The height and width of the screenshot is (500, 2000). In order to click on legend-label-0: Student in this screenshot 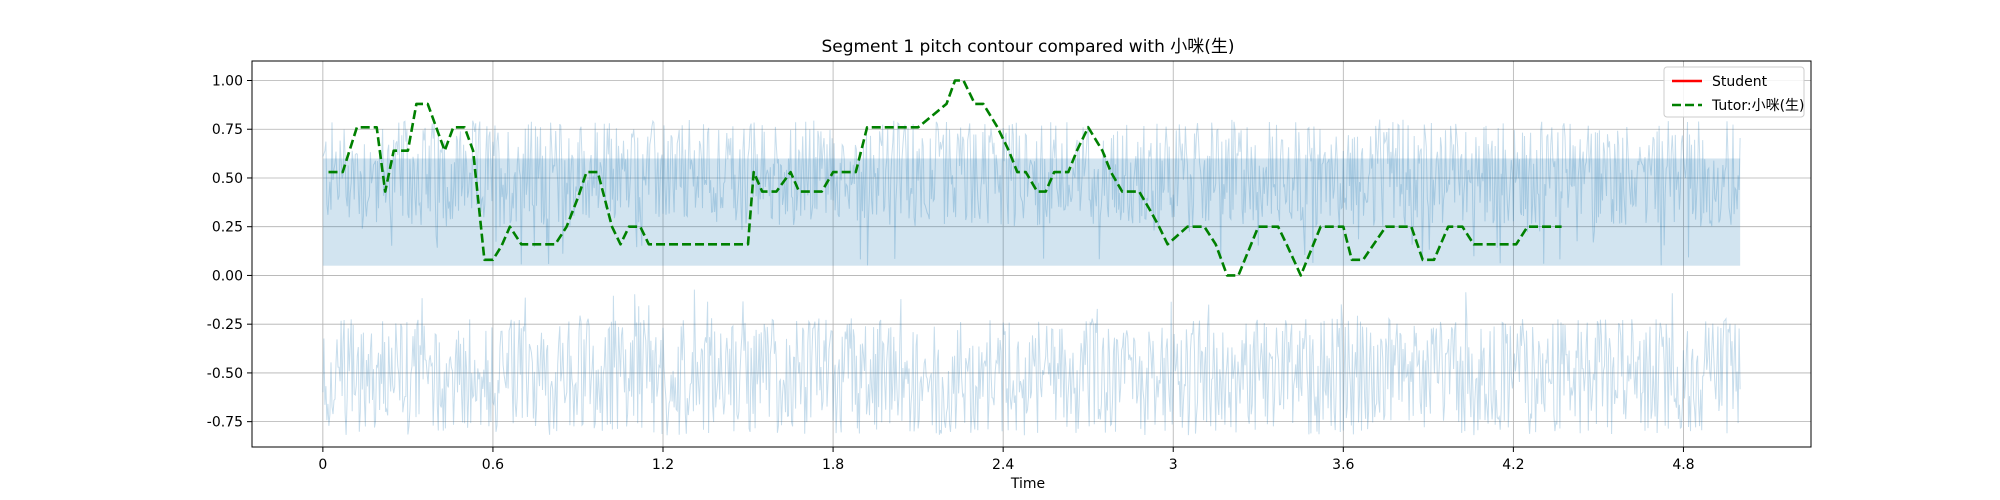, I will do `click(1740, 82)`.